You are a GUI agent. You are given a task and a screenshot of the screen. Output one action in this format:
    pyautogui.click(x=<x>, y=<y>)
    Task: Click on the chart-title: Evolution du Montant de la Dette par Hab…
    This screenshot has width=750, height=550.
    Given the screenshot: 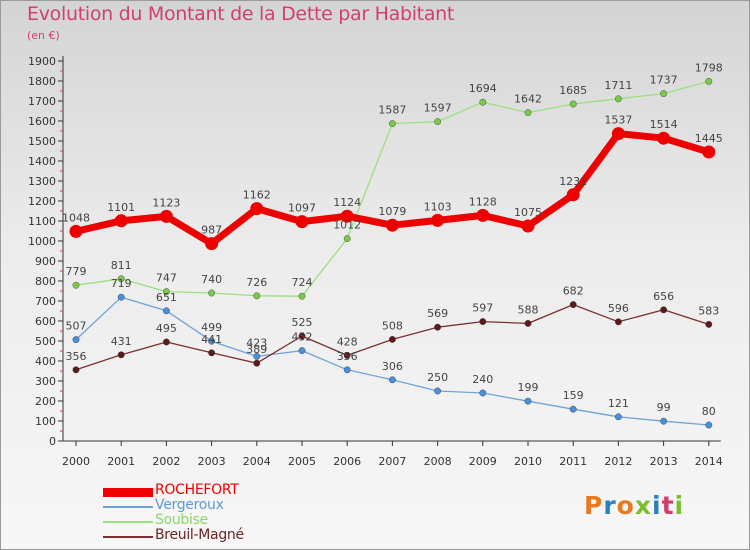 What is the action you would take?
    pyautogui.click(x=241, y=14)
    